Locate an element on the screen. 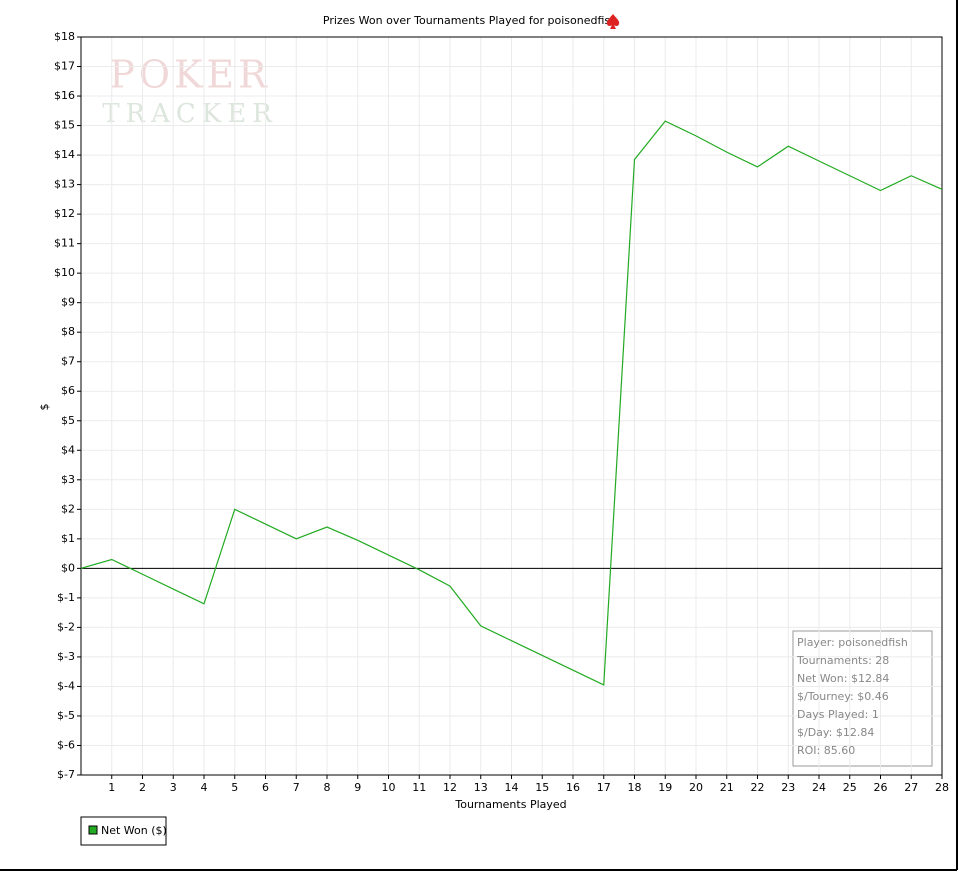 Image resolution: width=959 pixels, height=872 pixels. x-tick-label: 11 is located at coordinates (419, 787).